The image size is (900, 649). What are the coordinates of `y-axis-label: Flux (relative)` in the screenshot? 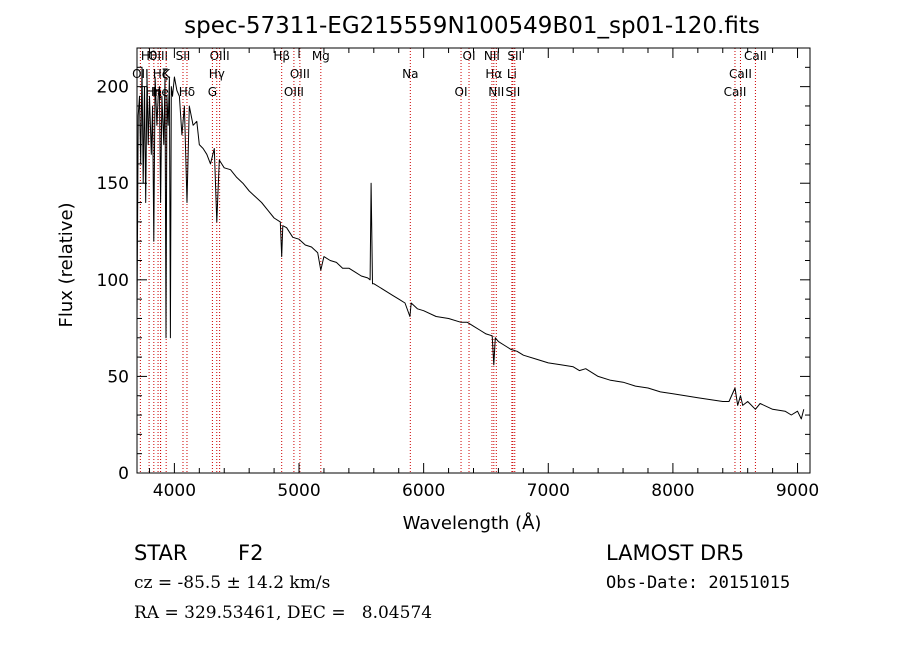 It's located at (66, 264).